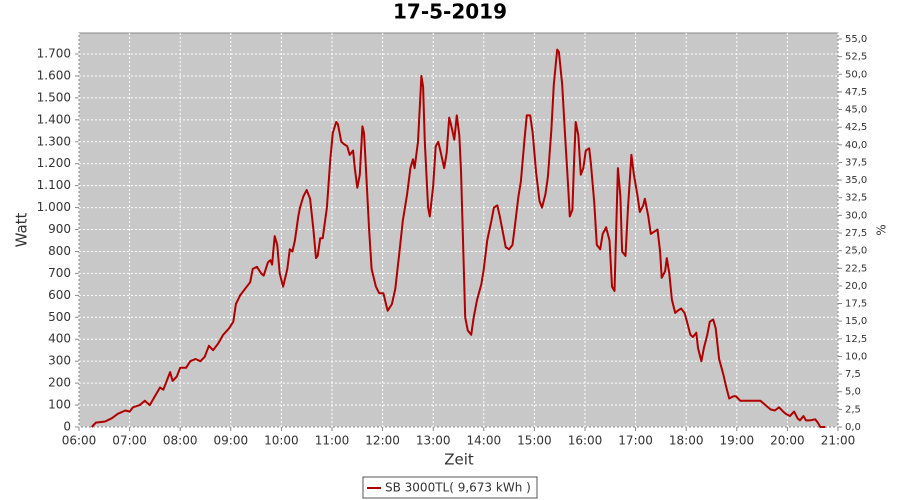  What do you see at coordinates (686, 441) in the screenshot?
I see `x-tick-label: 18:00` at bounding box center [686, 441].